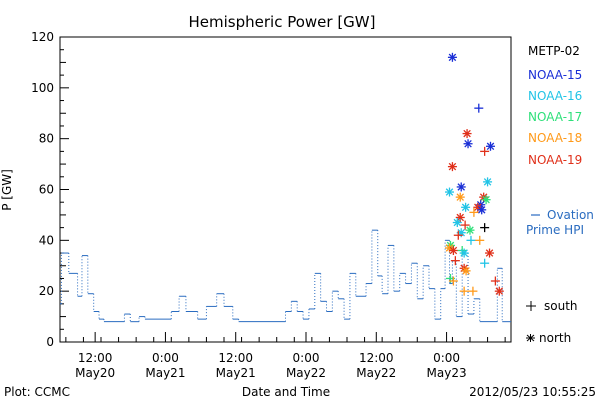 This screenshot has width=600, height=400. I want to click on y-tick-label: 60, so click(46, 190).